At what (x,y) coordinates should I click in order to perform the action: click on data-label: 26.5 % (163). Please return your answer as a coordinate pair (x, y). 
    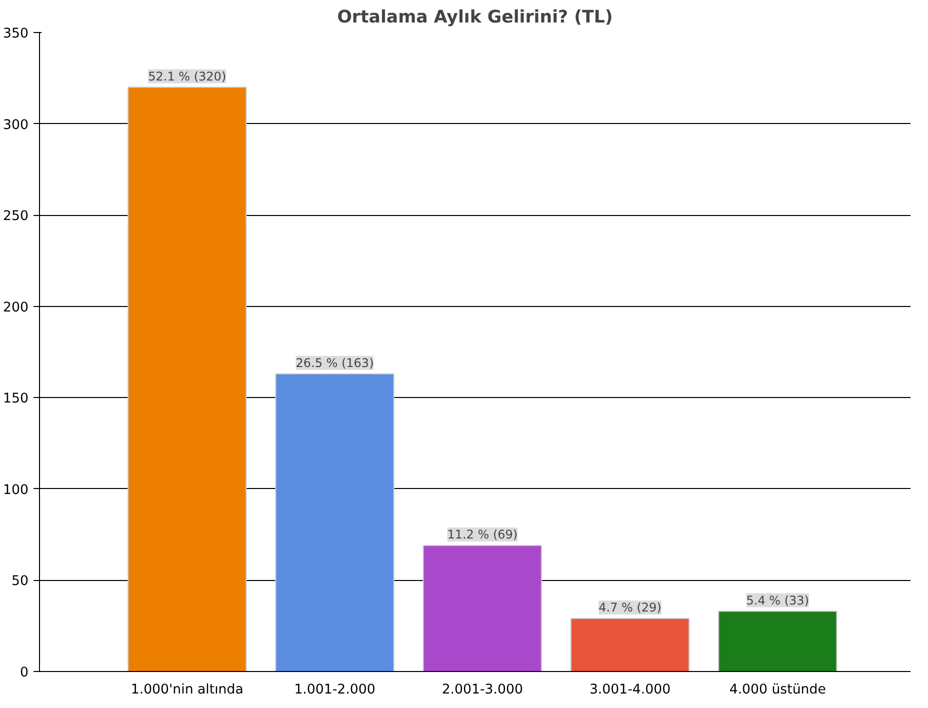
    Looking at the image, I should click on (335, 363).